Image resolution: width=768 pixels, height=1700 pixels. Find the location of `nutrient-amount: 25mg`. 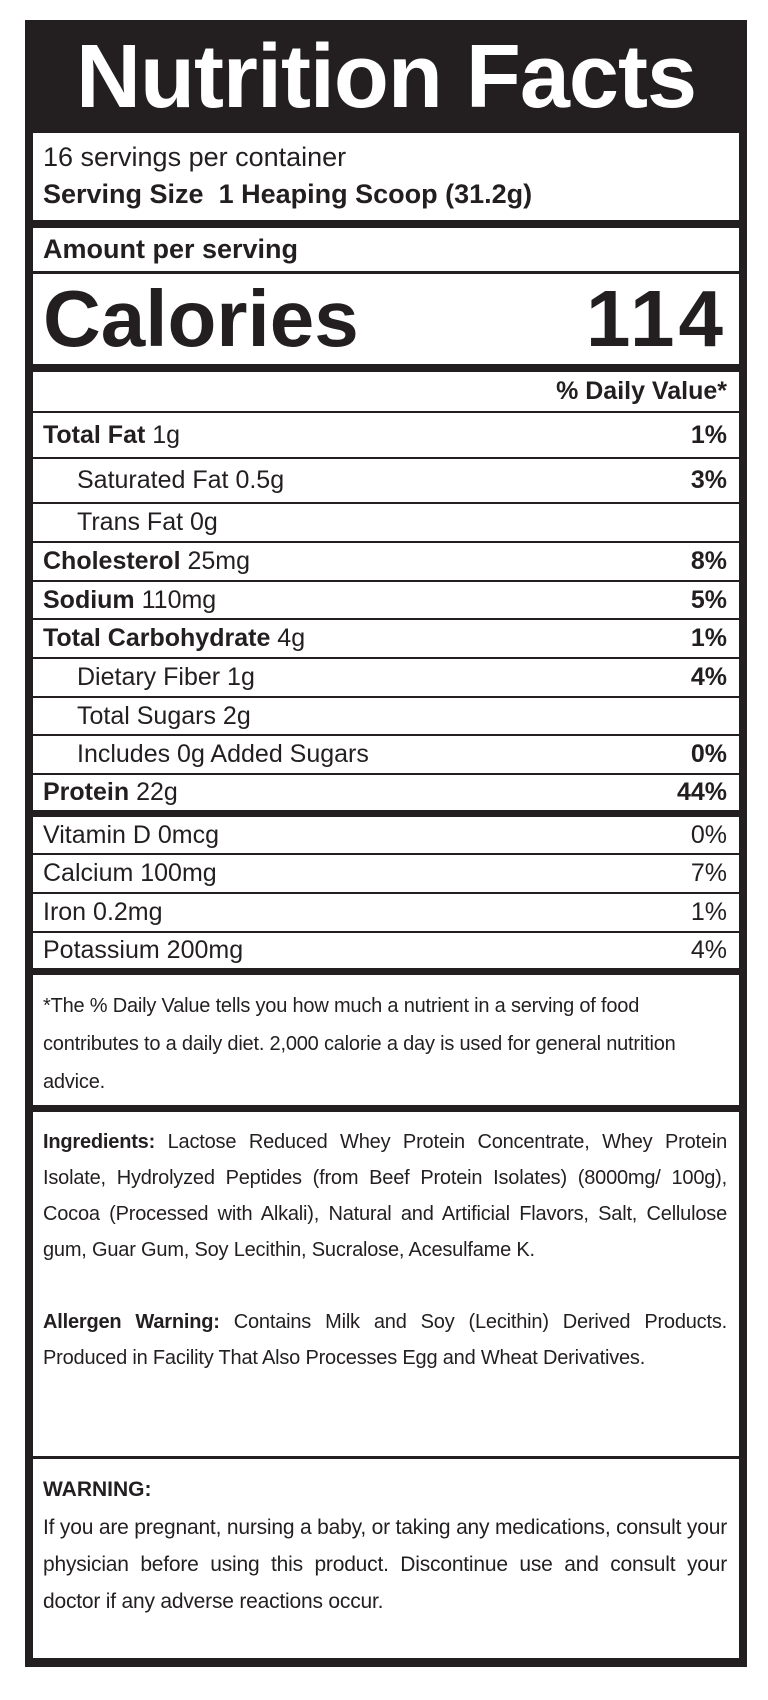

nutrient-amount: 25mg is located at coordinates (219, 561).